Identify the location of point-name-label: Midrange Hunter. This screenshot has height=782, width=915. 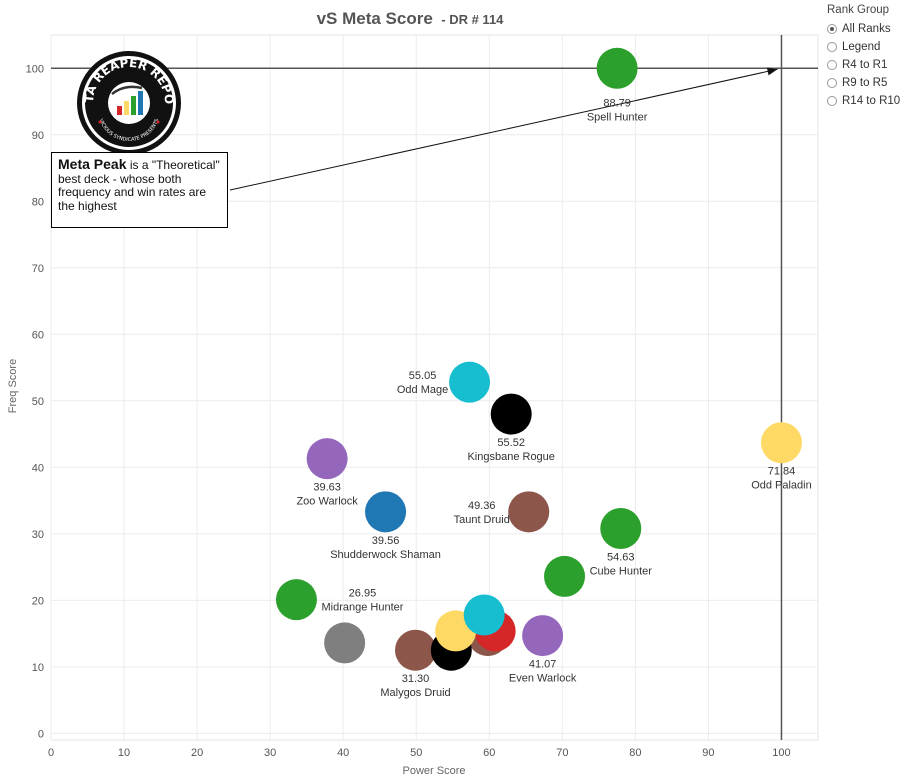
(362, 608).